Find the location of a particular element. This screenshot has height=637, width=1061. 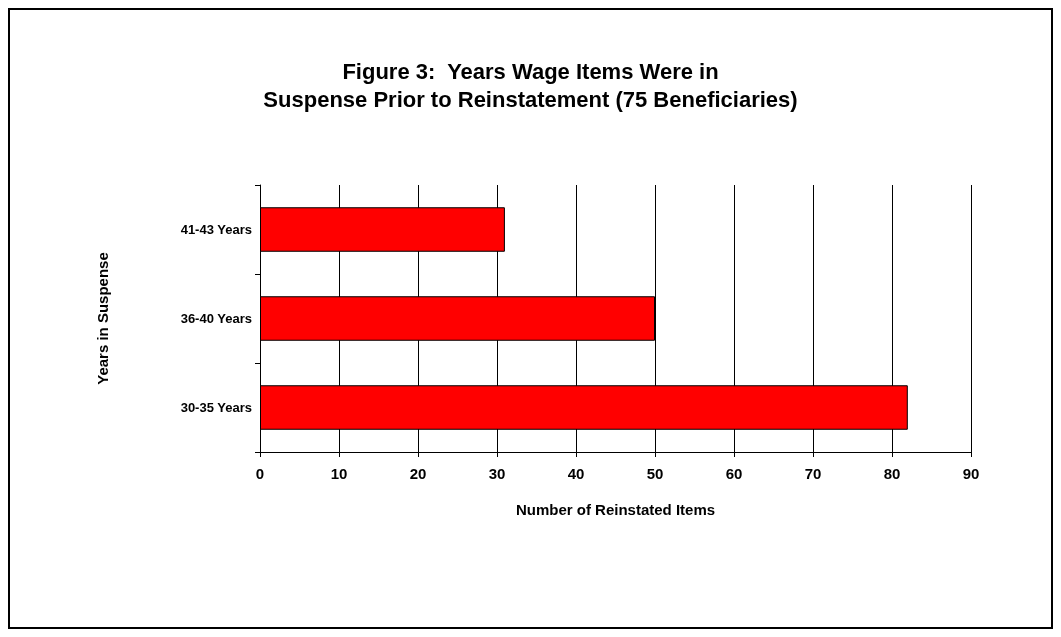

chart-title: Figure 3: Years Wage Items Were in Suspense Prior to Reinstatement (75 Beneficiaries) is located at coordinates (530, 85).